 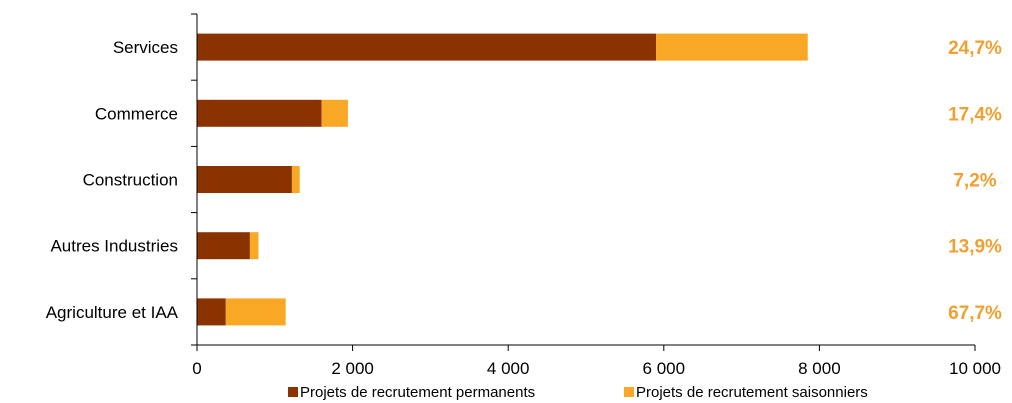 I want to click on percent-label: 7,2%, so click(x=974, y=181).